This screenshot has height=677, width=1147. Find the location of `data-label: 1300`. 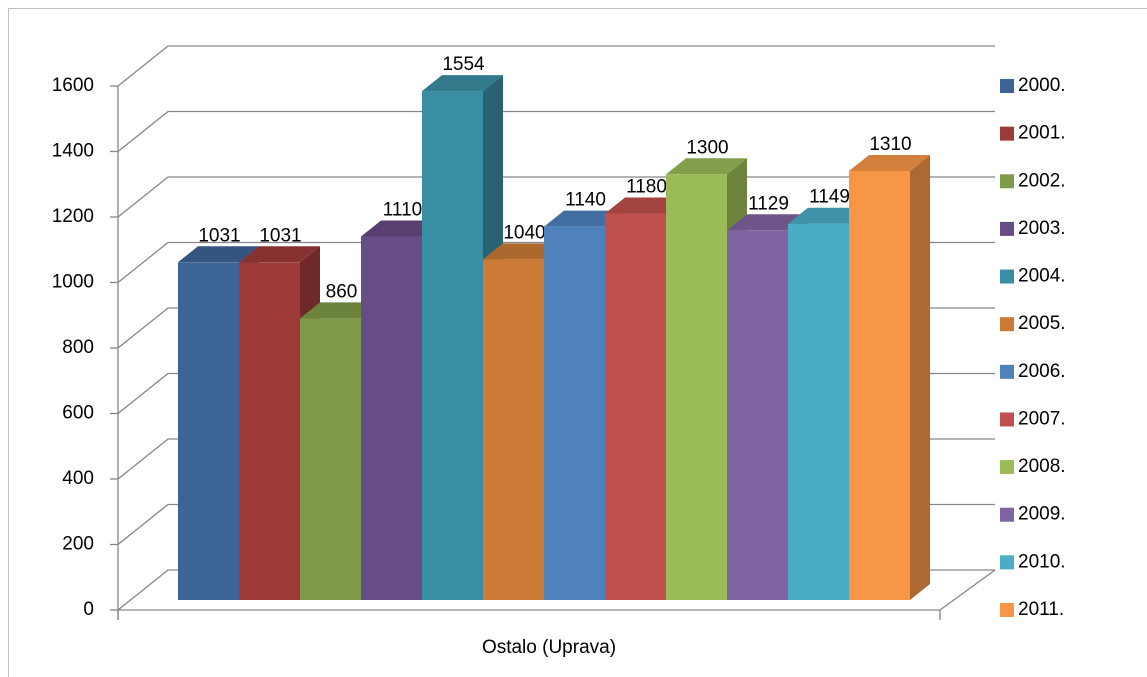

data-label: 1300 is located at coordinates (707, 147).